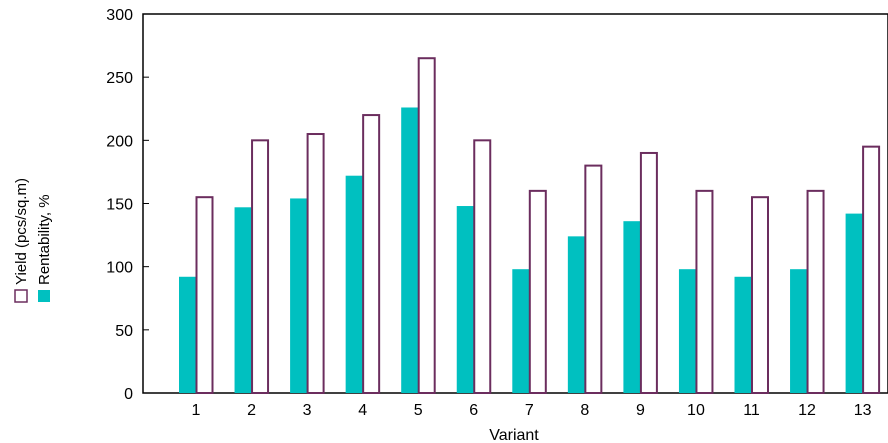 The width and height of the screenshot is (888, 443). I want to click on x-tick-label: 7, so click(529, 410).